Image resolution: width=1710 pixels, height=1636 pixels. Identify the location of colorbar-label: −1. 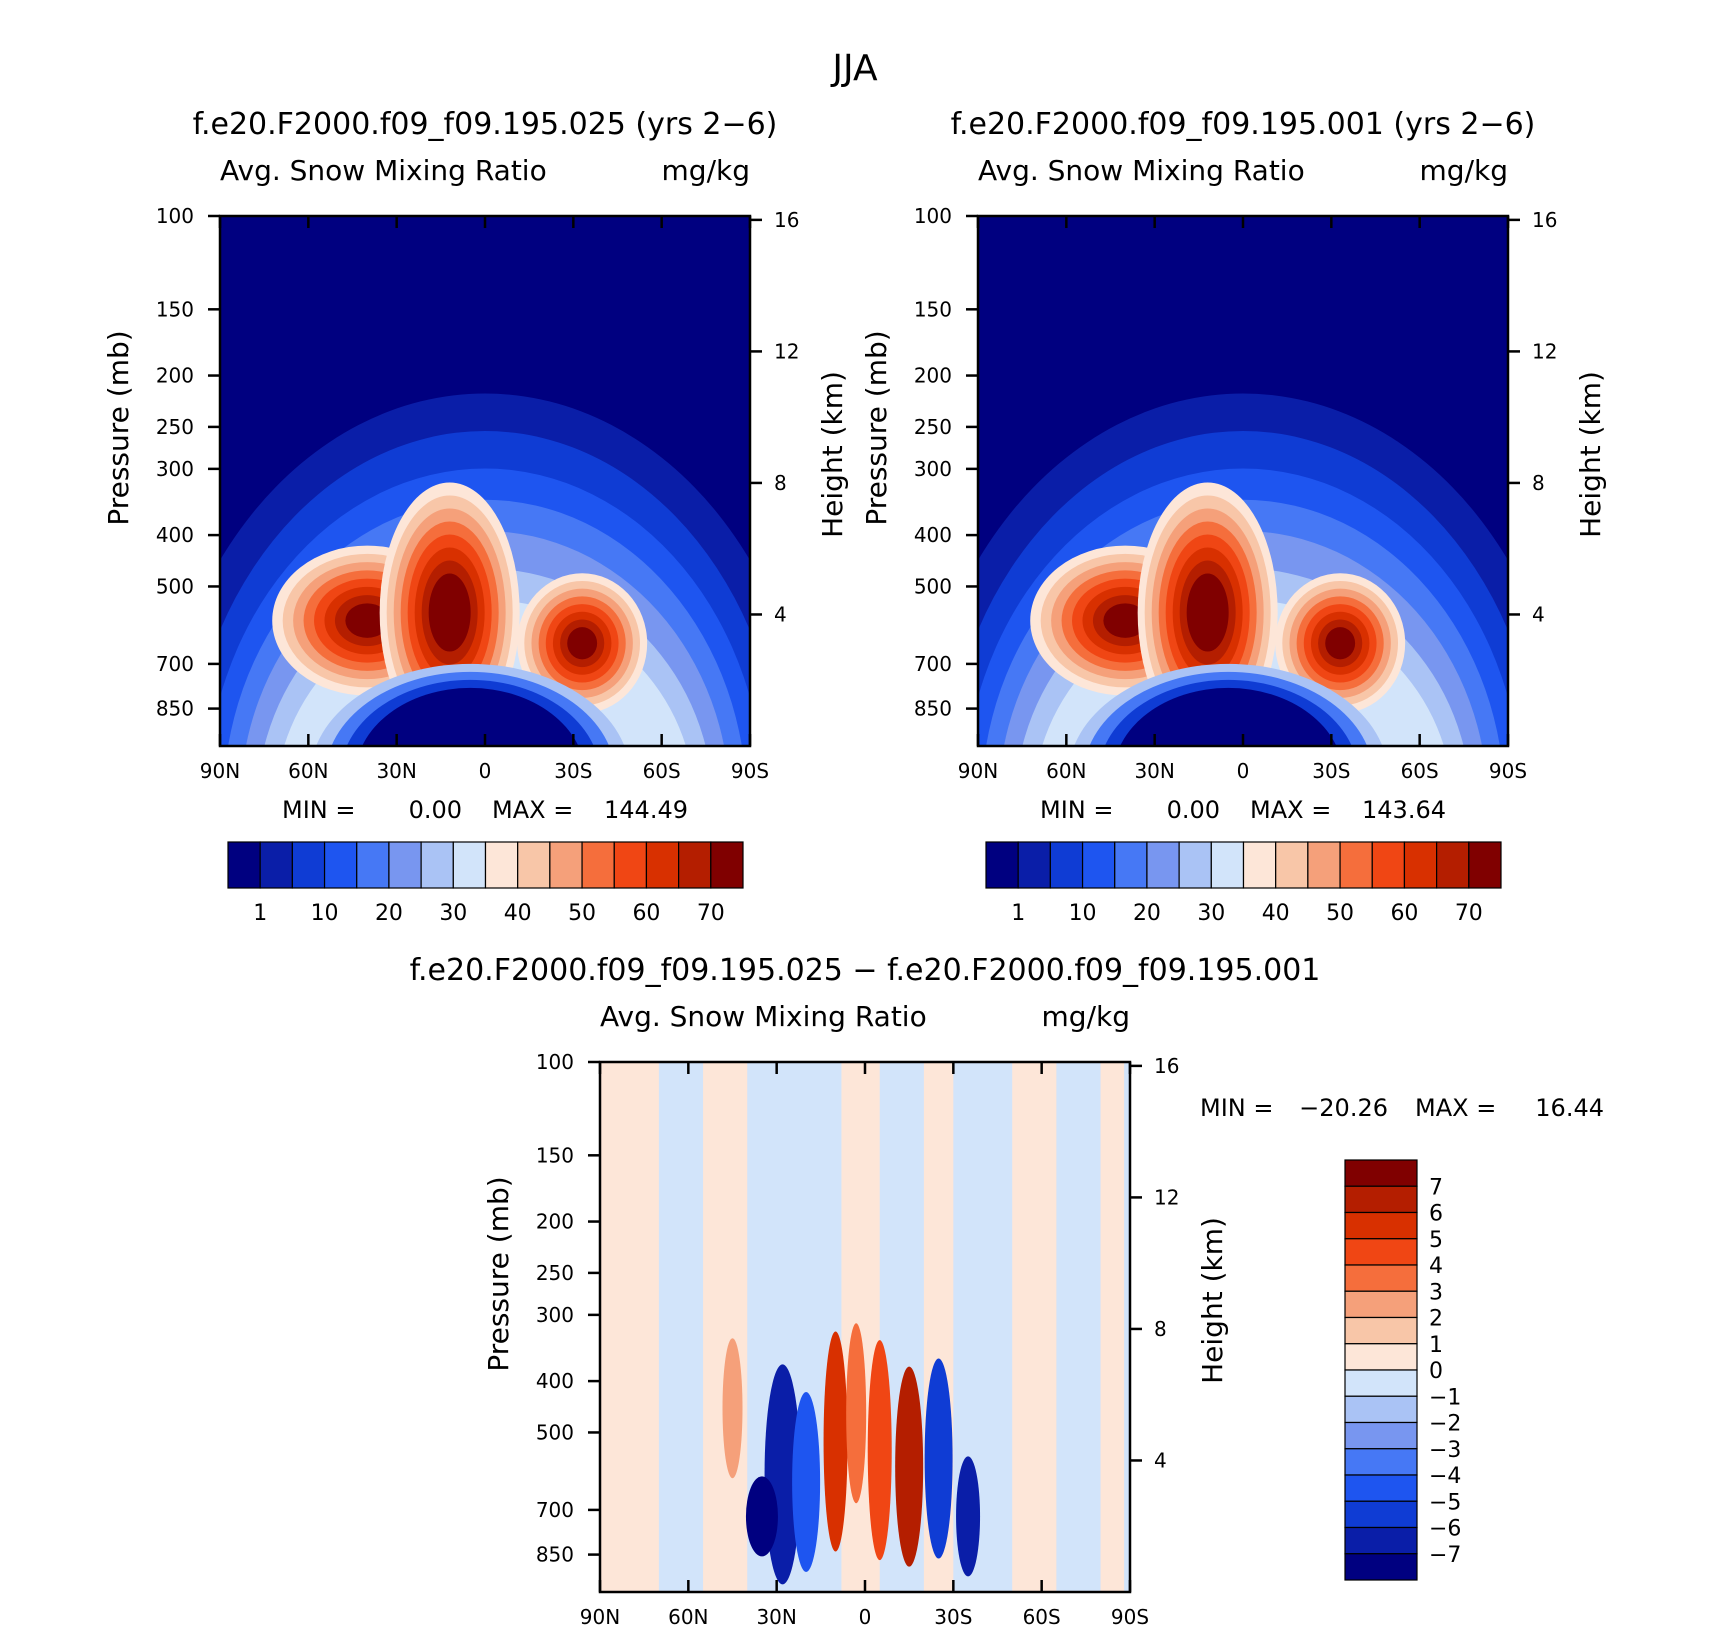
(1445, 1397).